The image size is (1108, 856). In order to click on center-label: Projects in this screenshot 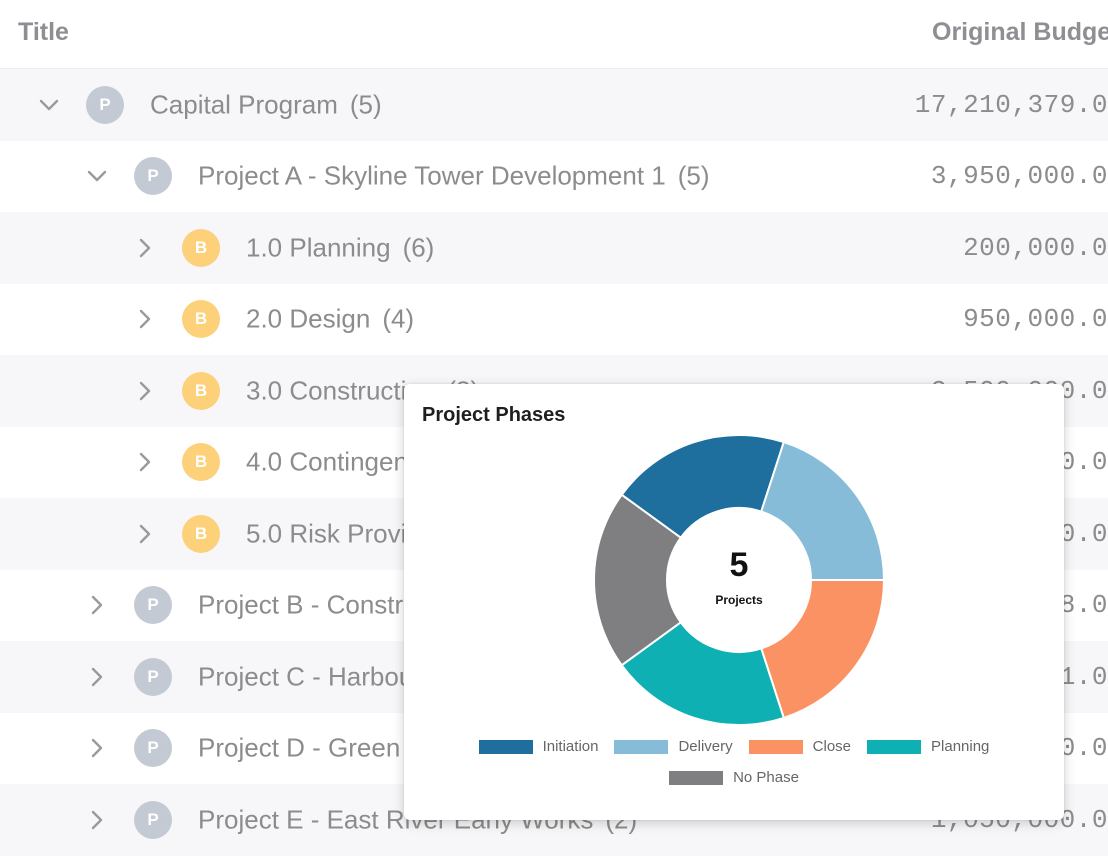, I will do `click(739, 600)`.